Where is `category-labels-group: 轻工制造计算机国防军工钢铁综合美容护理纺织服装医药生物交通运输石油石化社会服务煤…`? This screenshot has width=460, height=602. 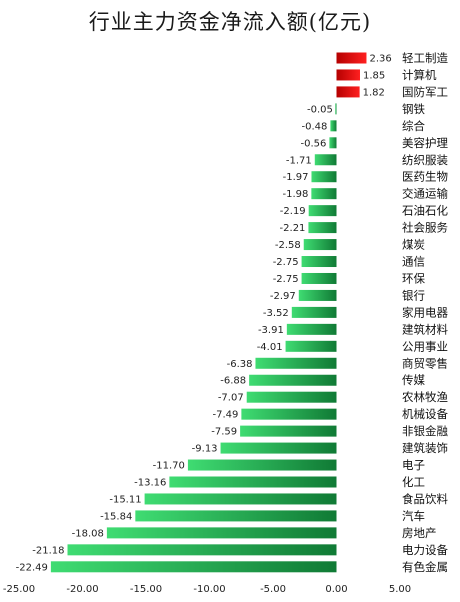 category-labels-group: 轻工制造计算机国防军工钢铁综合美容护理纺织服装医药生物交通运输石油石化社会服务煤… is located at coordinates (425, 312).